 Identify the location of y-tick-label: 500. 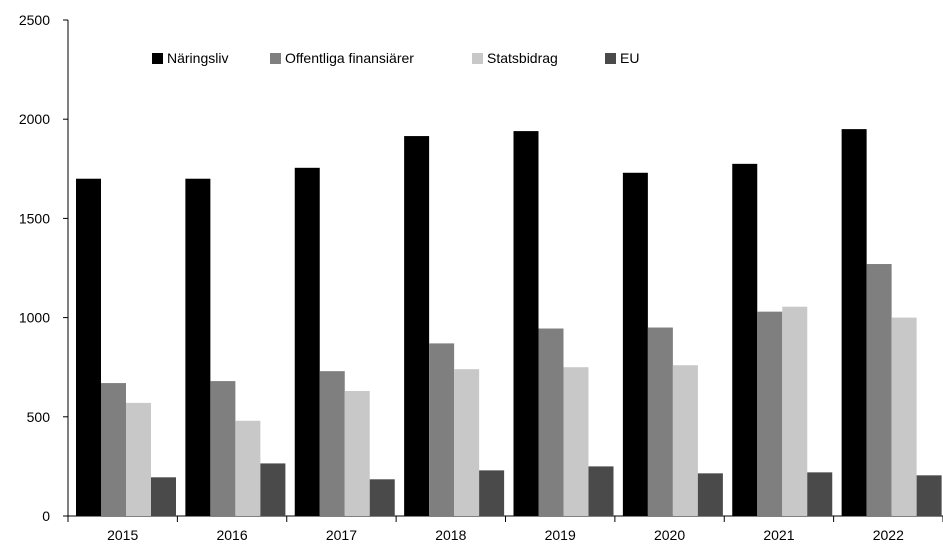
(39, 417).